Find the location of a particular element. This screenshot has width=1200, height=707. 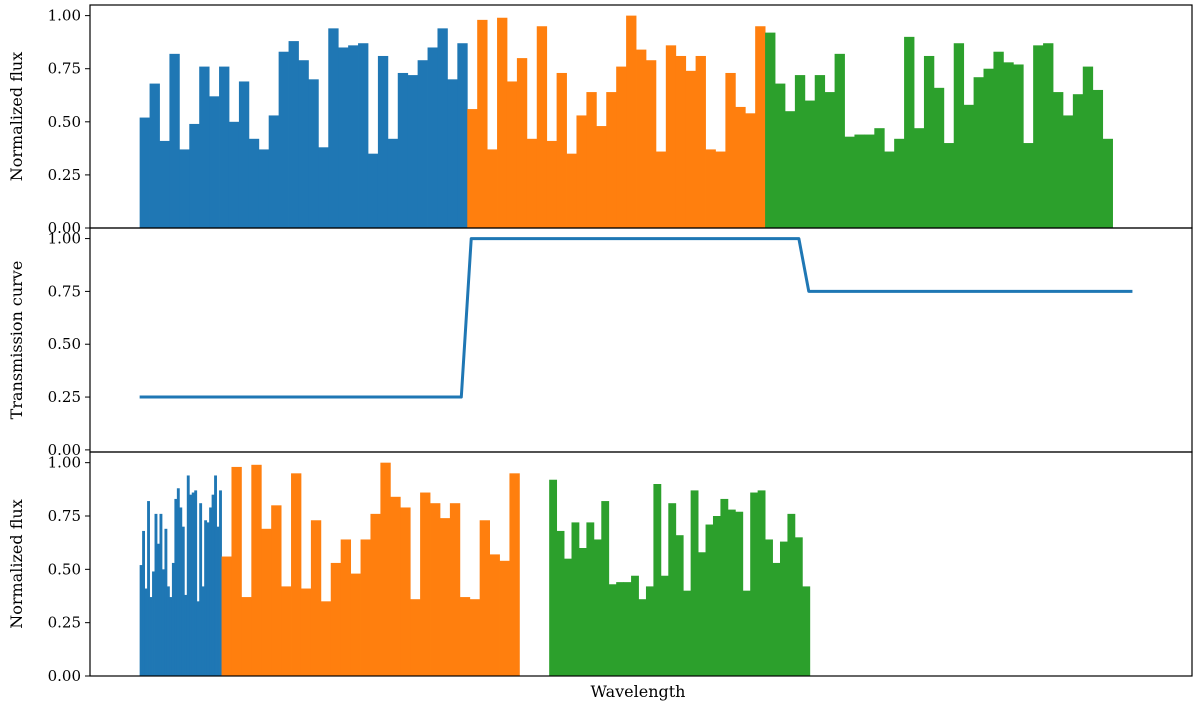

x-axis-label: Wavelength is located at coordinates (638, 691).